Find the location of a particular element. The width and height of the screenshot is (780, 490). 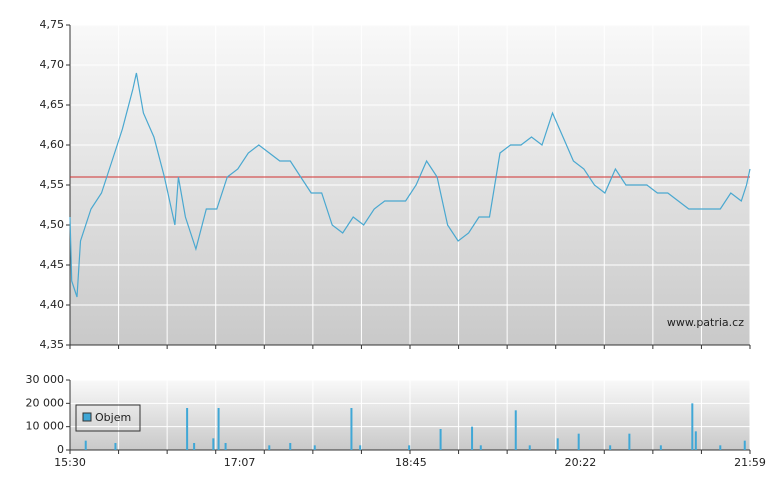

y-tick-label: 10 000 is located at coordinates (45, 426).